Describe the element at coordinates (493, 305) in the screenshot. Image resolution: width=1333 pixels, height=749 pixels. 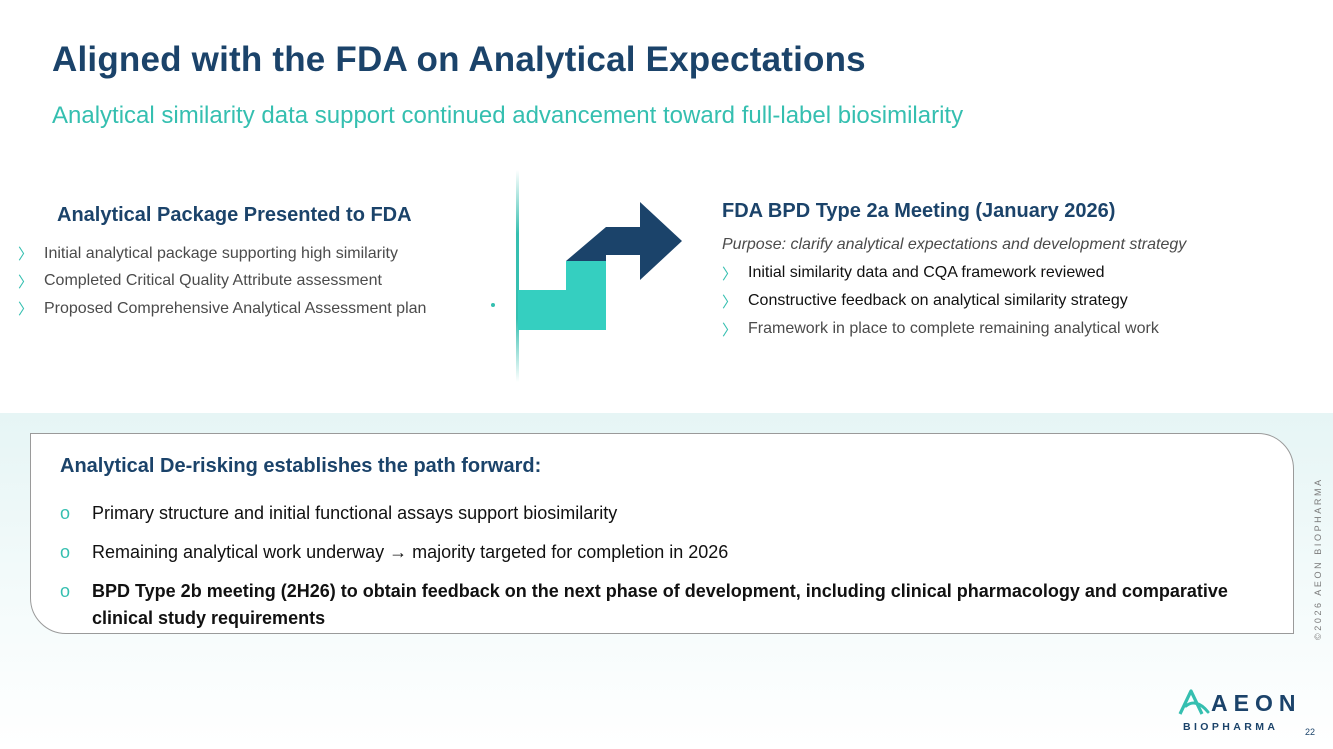
I see `bullet-dot-icon` at that location.